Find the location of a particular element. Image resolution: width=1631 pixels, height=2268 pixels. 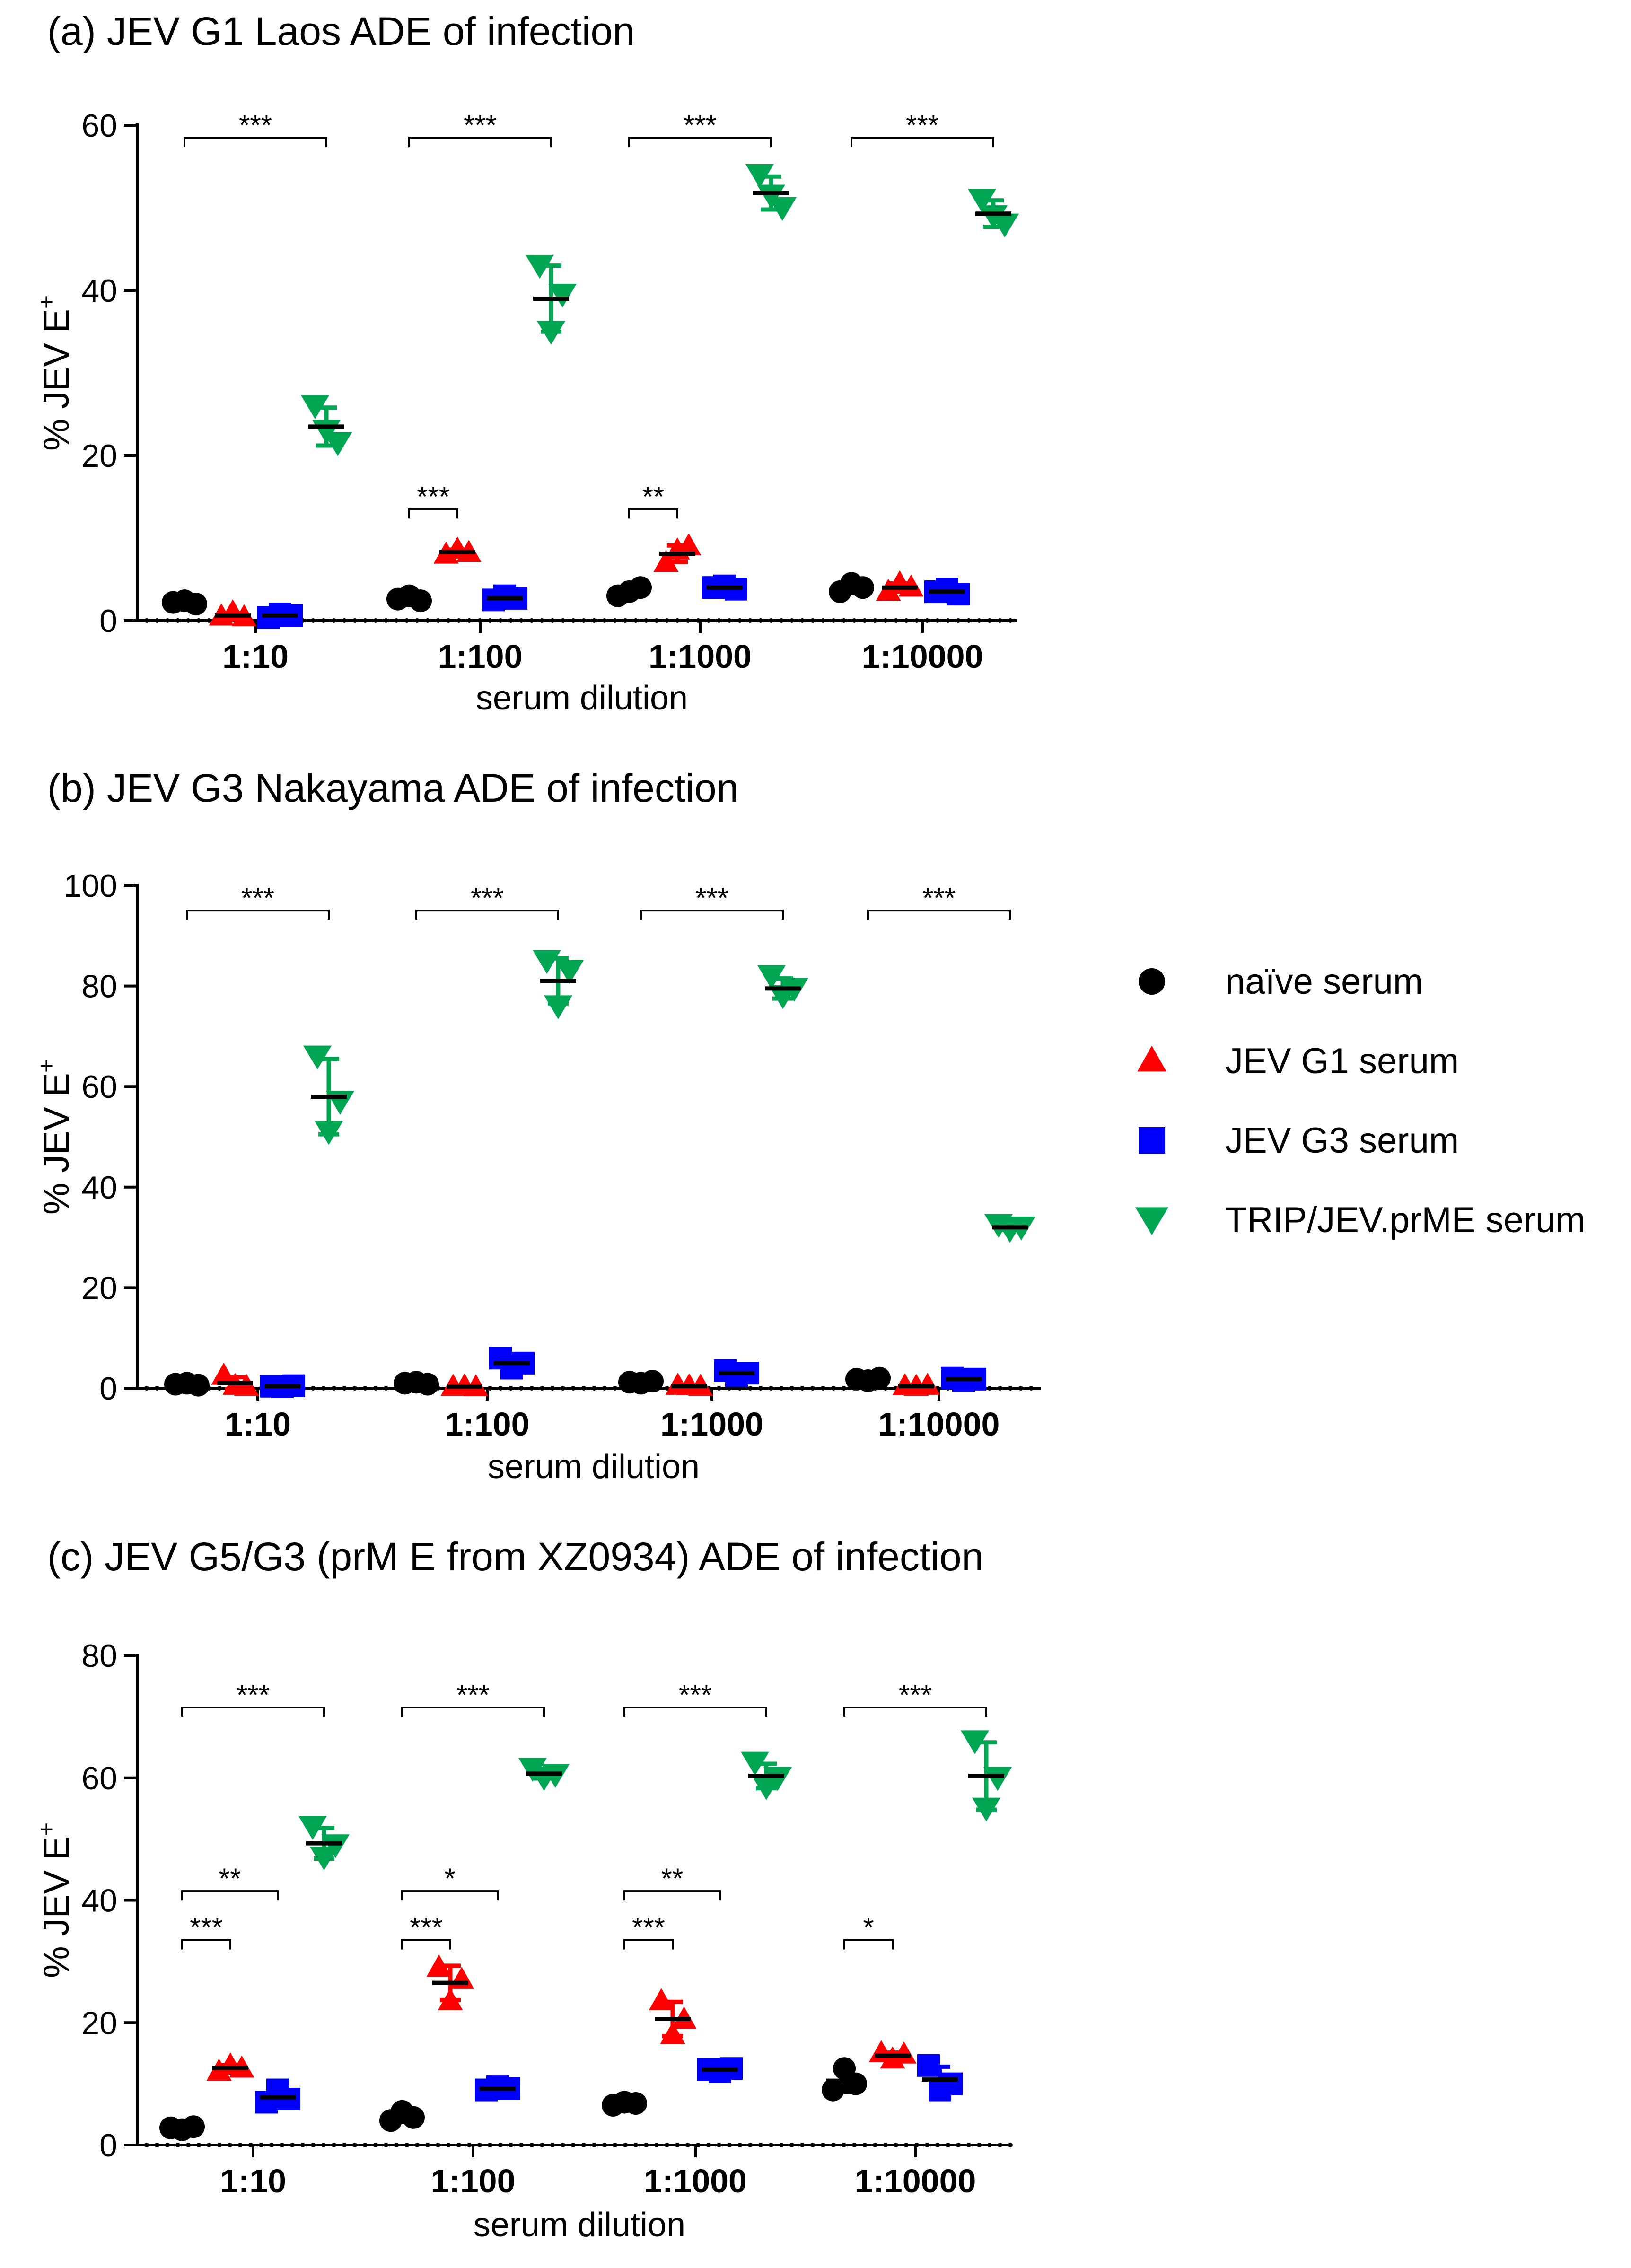

y-tick-label: 0 is located at coordinates (108, 2145).